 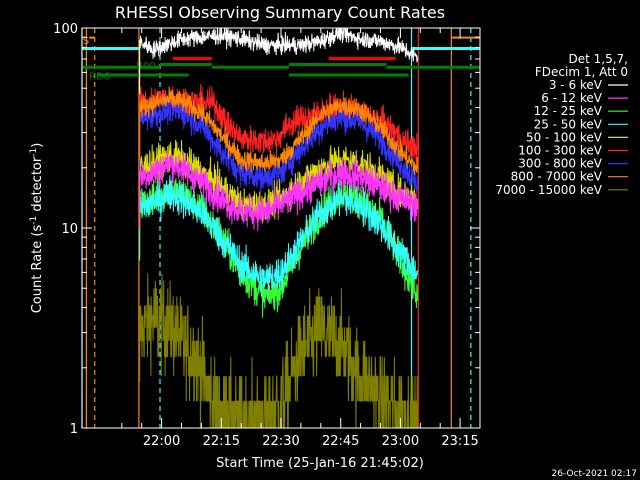 I want to click on series-line-50-100-kevkev, so click(x=278, y=181).